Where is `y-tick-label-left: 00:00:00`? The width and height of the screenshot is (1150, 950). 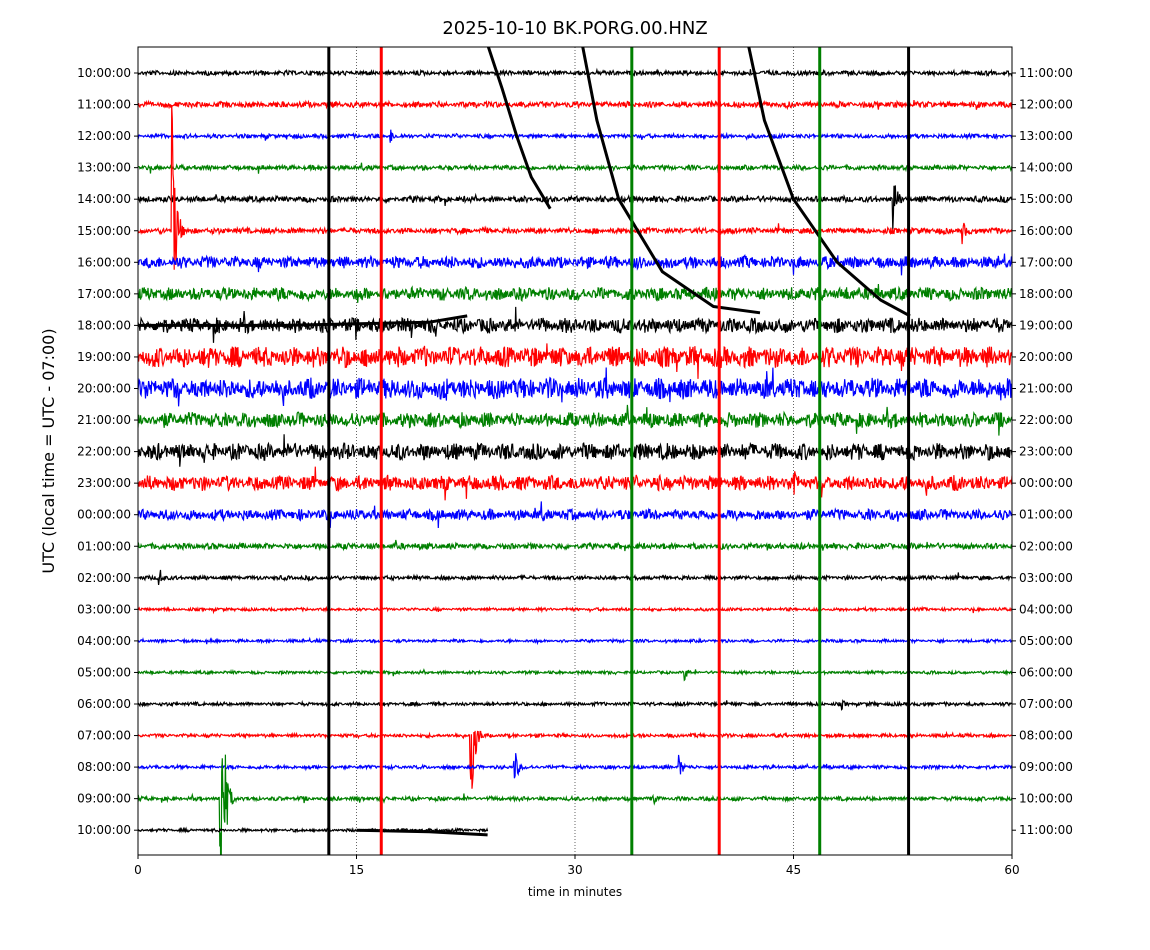
y-tick-label-left: 00:00:00 is located at coordinates (104, 515).